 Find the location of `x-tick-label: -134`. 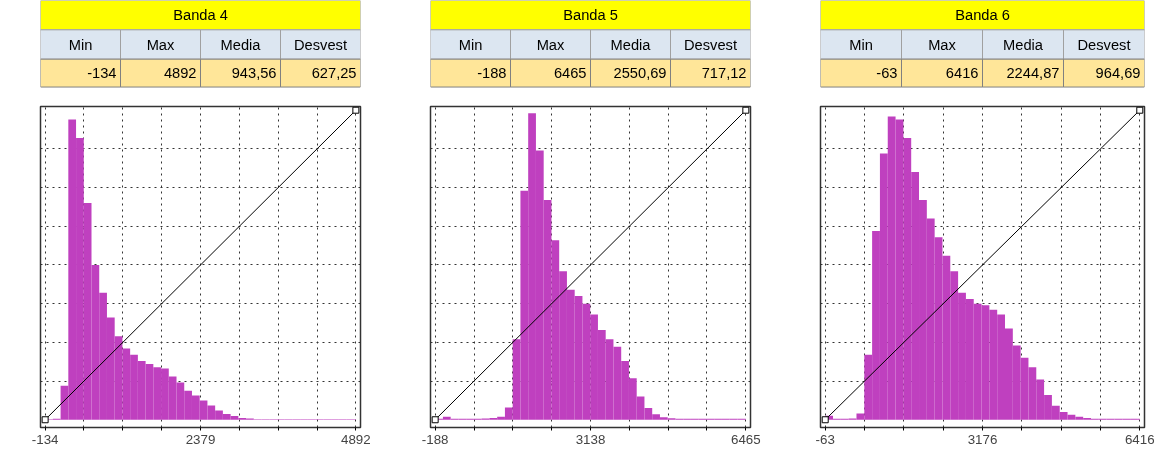

x-tick-label: -134 is located at coordinates (45, 439).